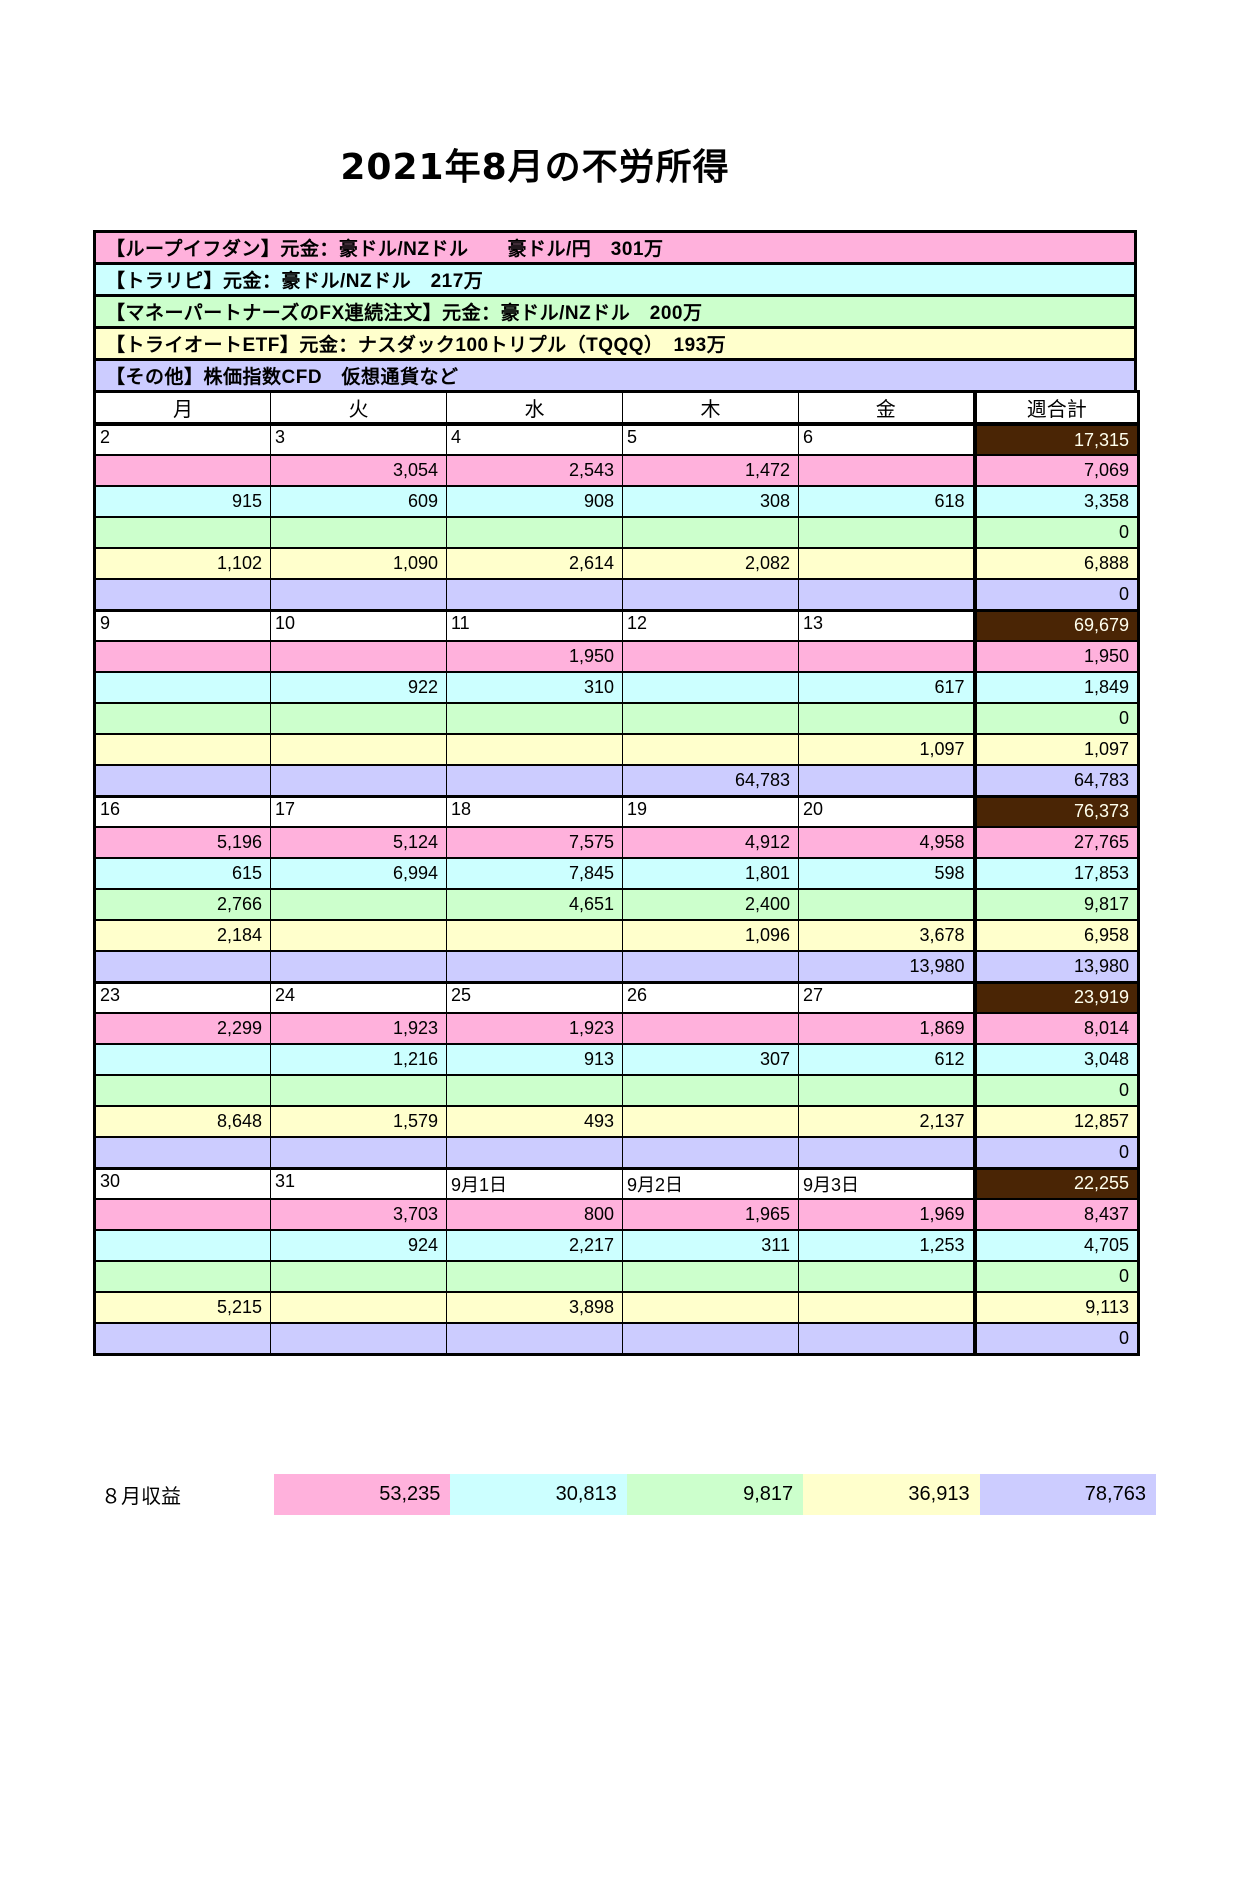 The width and height of the screenshot is (1240, 1892). What do you see at coordinates (710, 1183) in the screenshot?
I see `date-cell: 9月2日` at bounding box center [710, 1183].